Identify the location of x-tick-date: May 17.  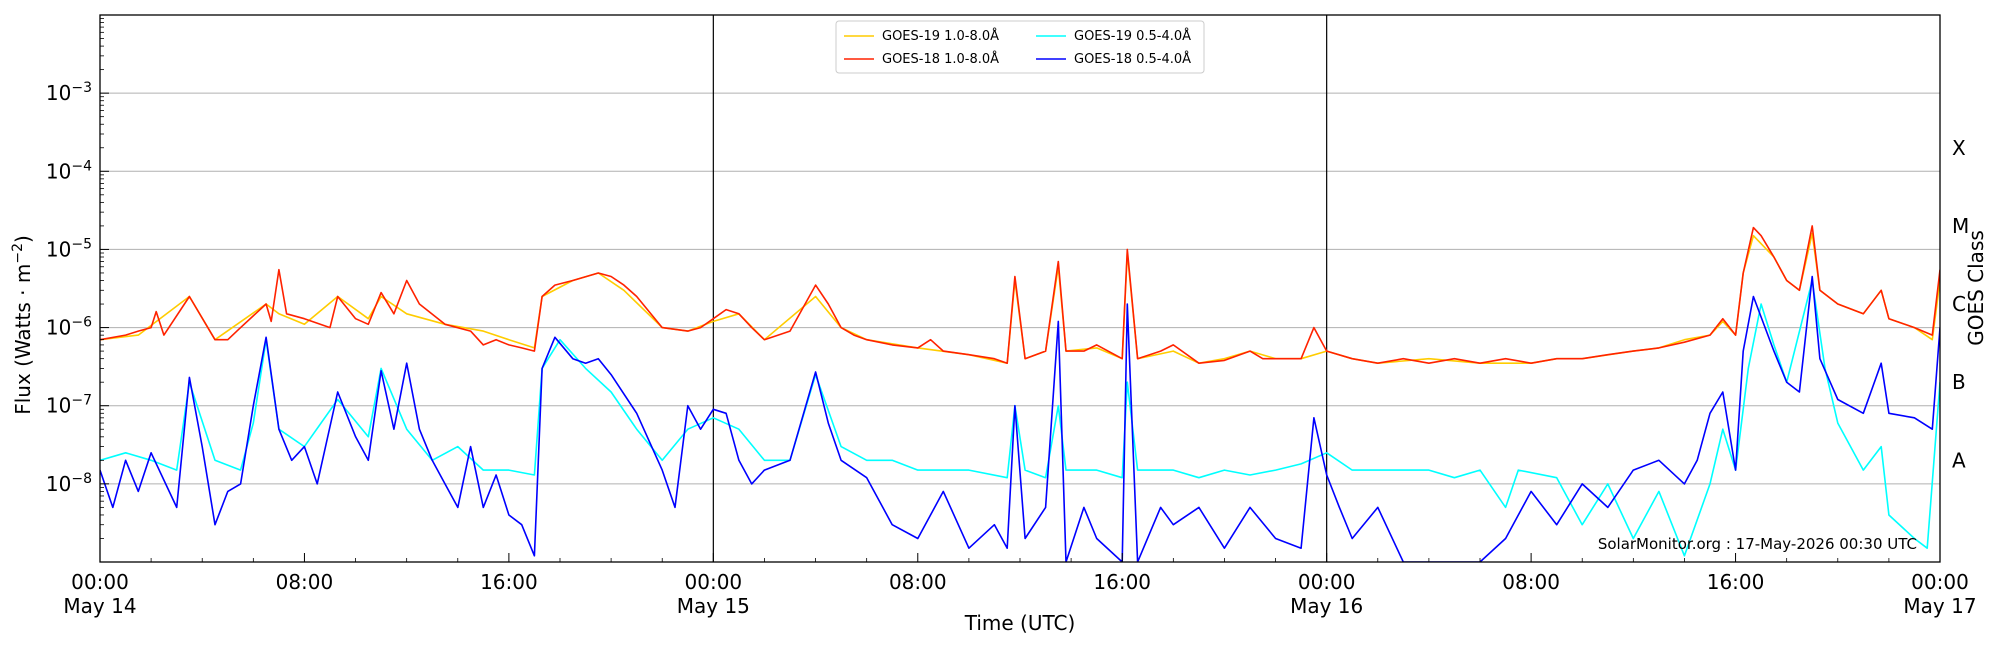
(1939, 606).